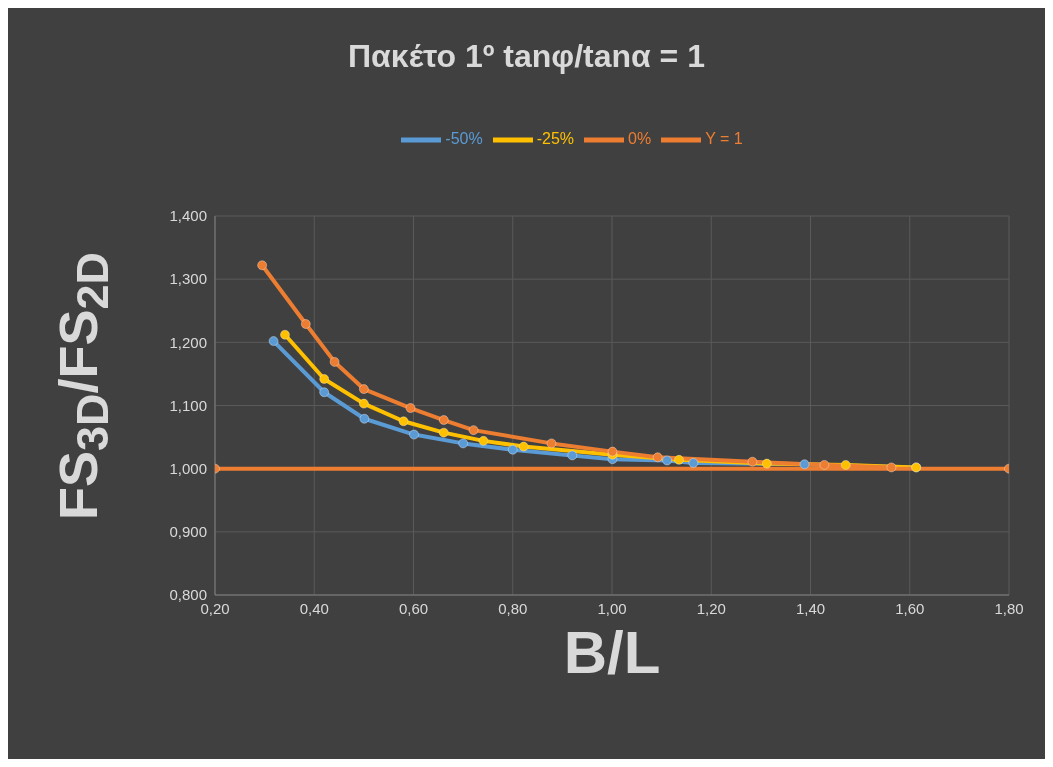 The image size is (1053, 767). What do you see at coordinates (1009, 608) in the screenshot?
I see `x-tick-label: 1,80` at bounding box center [1009, 608].